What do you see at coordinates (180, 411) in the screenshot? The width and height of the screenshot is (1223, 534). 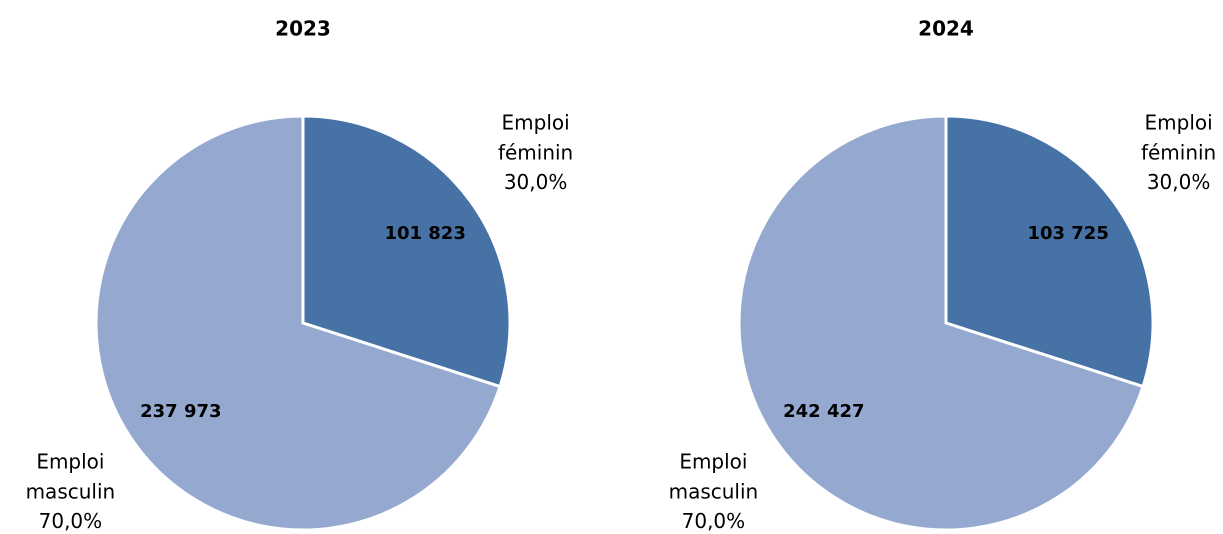 I see `value-label: 237 973` at bounding box center [180, 411].